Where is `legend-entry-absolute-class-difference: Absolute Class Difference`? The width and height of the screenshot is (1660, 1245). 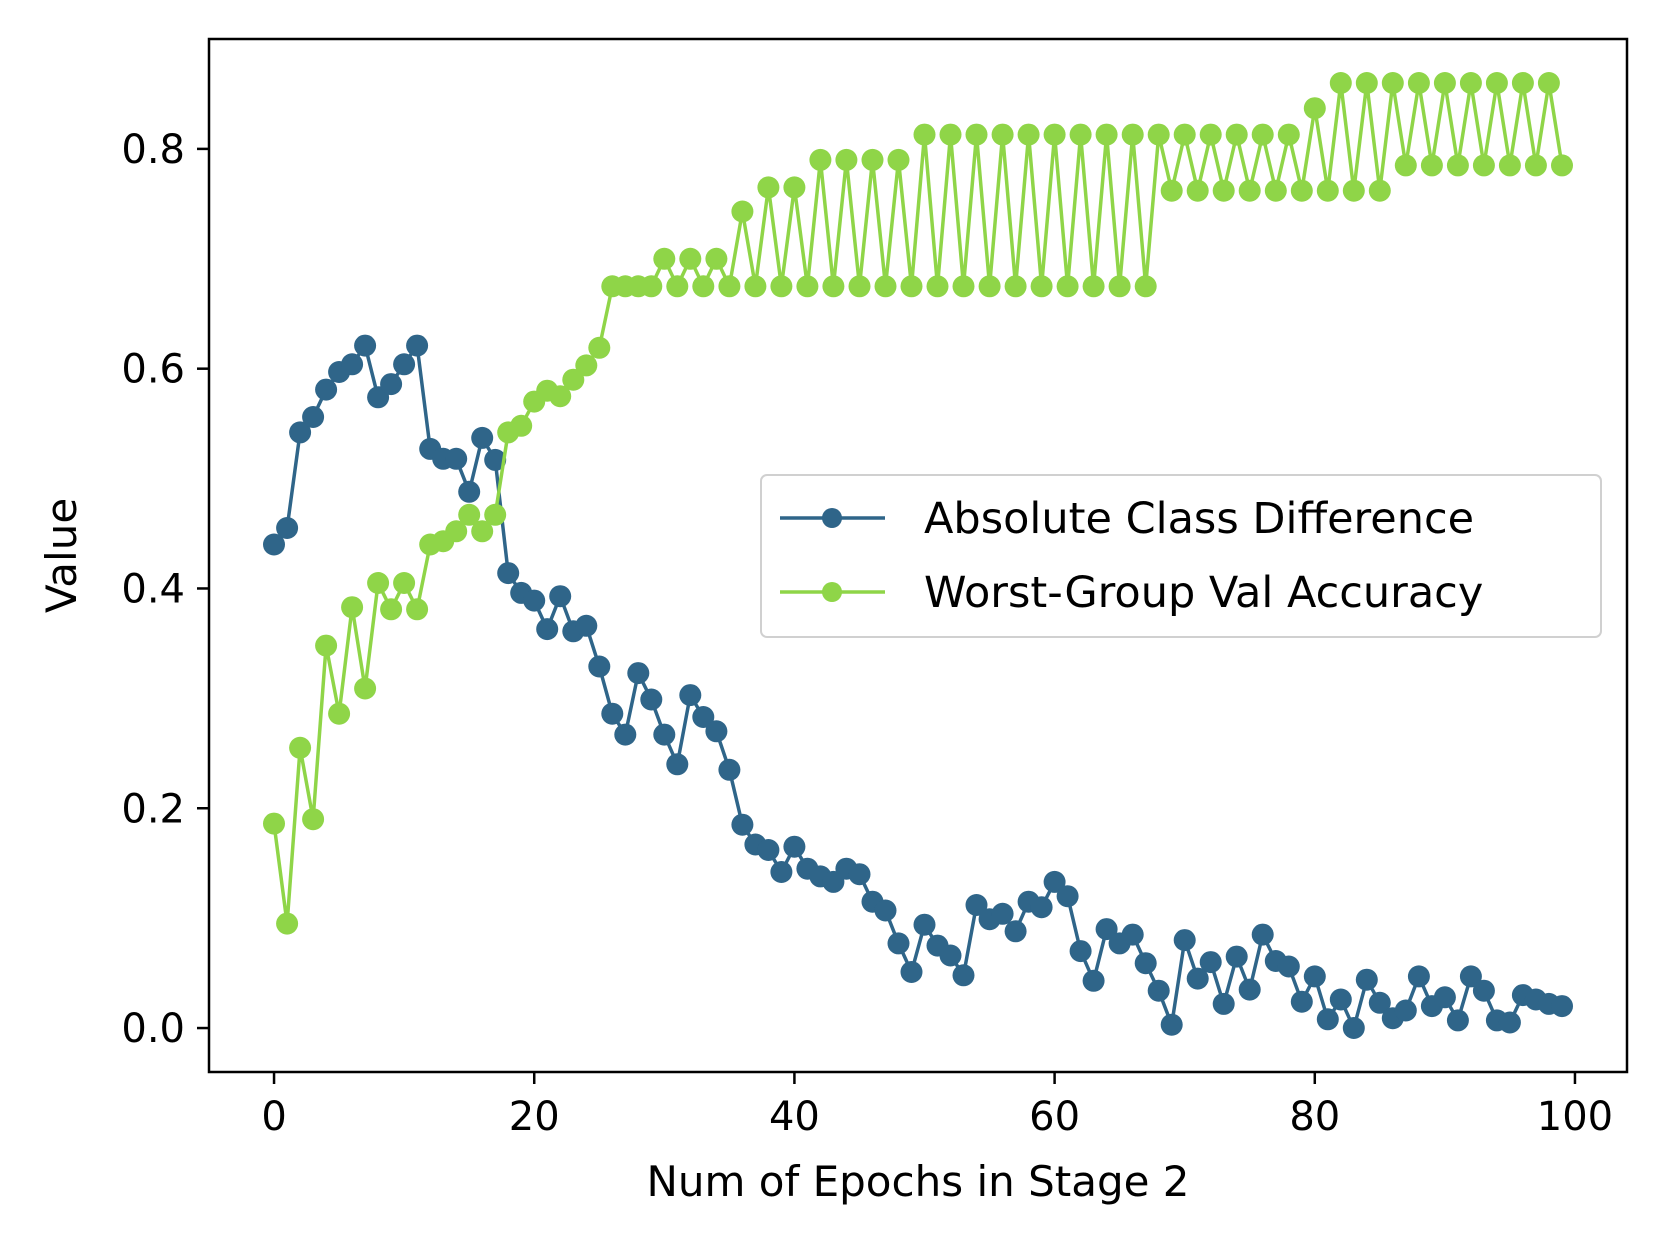 legend-entry-absolute-class-difference: Absolute Class Difference is located at coordinates (1199, 519).